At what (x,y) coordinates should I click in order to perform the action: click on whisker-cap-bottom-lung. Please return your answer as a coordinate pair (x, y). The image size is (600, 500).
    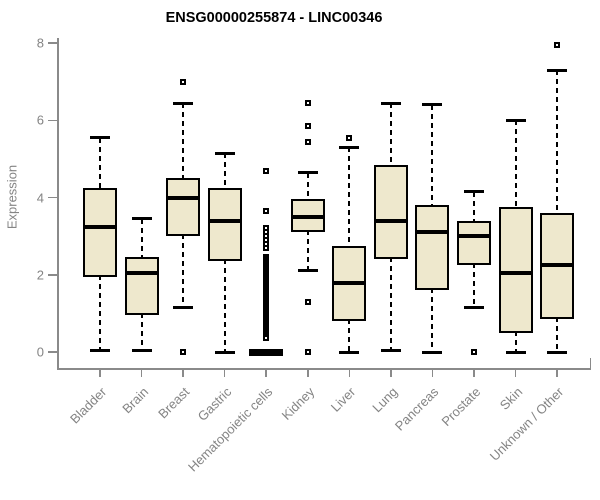
    Looking at the image, I should click on (390, 350).